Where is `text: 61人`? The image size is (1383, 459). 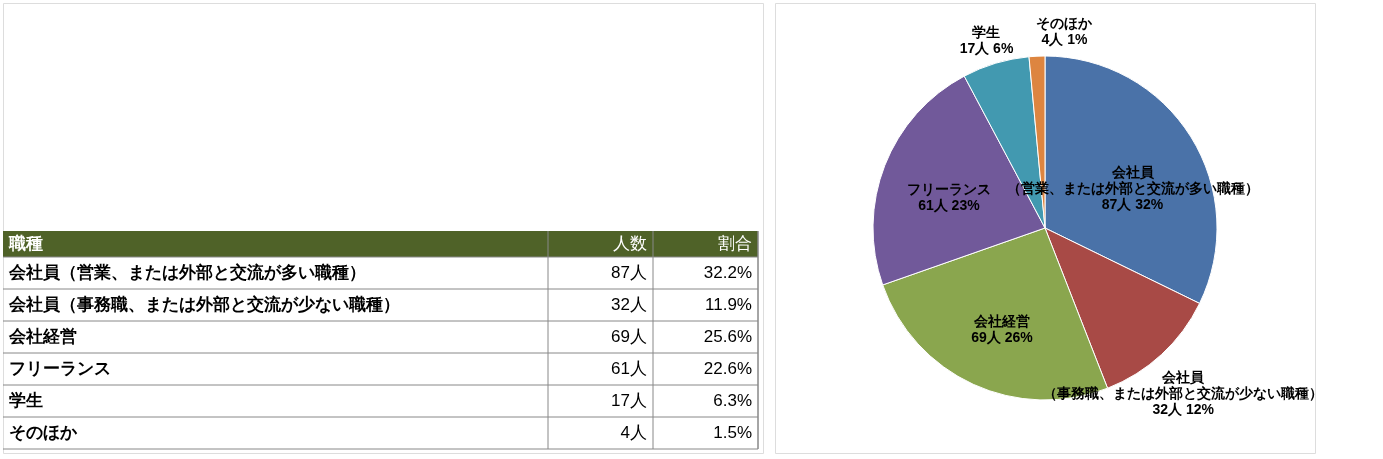 text: 61人 is located at coordinates (629, 368).